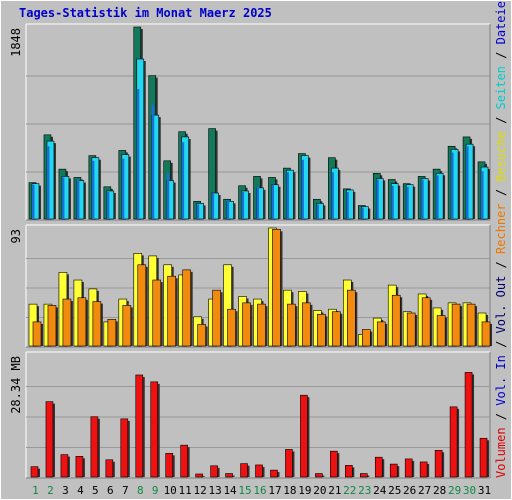  What do you see at coordinates (230, 490) in the screenshot?
I see `x-tick-label-day: 14` at bounding box center [230, 490].